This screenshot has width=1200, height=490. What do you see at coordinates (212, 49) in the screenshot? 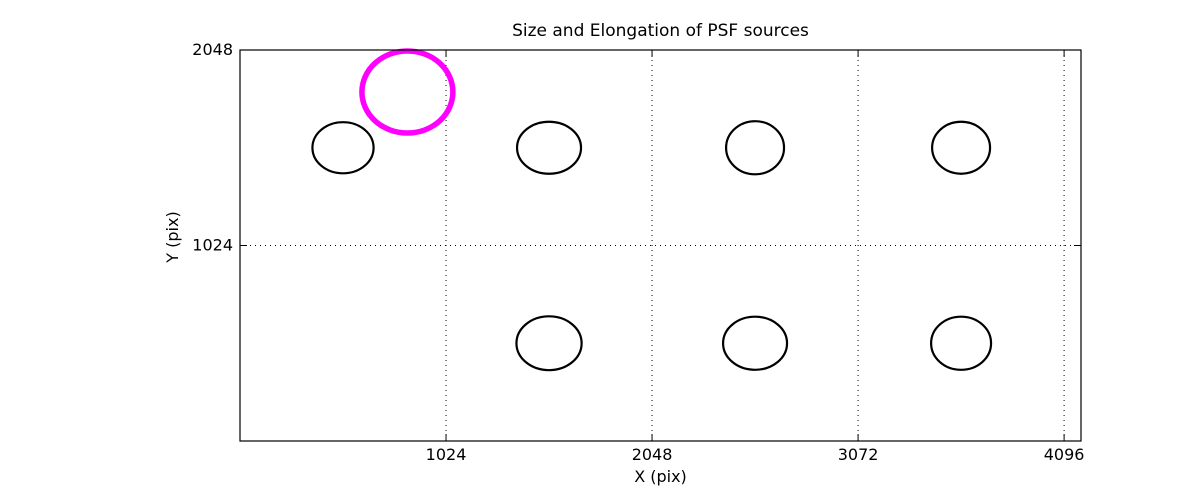
I see `y-tick-label: 2048` at bounding box center [212, 49].